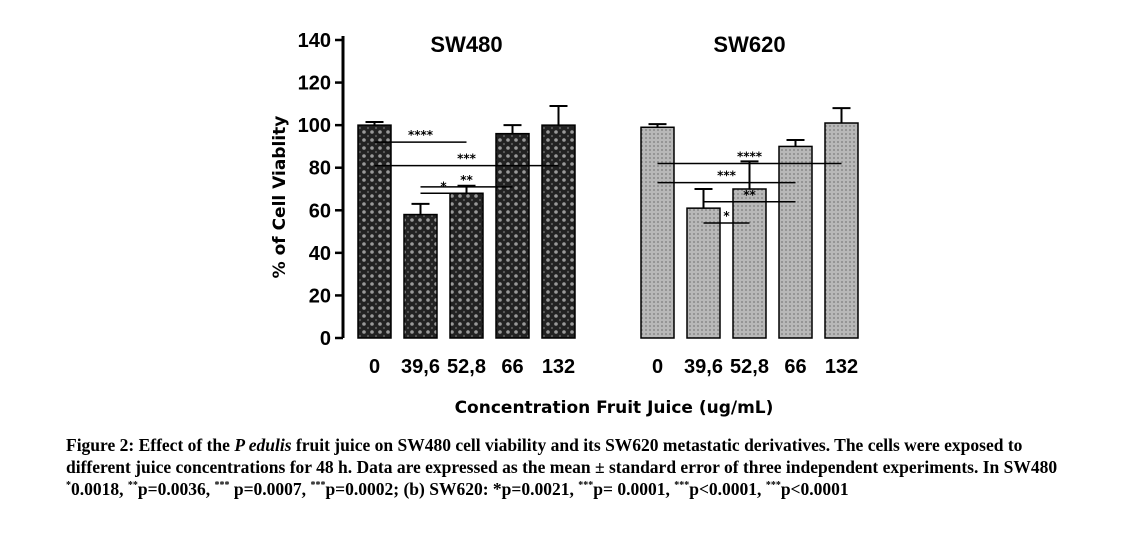 Image resolution: width=1146 pixels, height=538 pixels. Describe the element at coordinates (466, 44) in the screenshot. I see `group-title: SW480` at that location.